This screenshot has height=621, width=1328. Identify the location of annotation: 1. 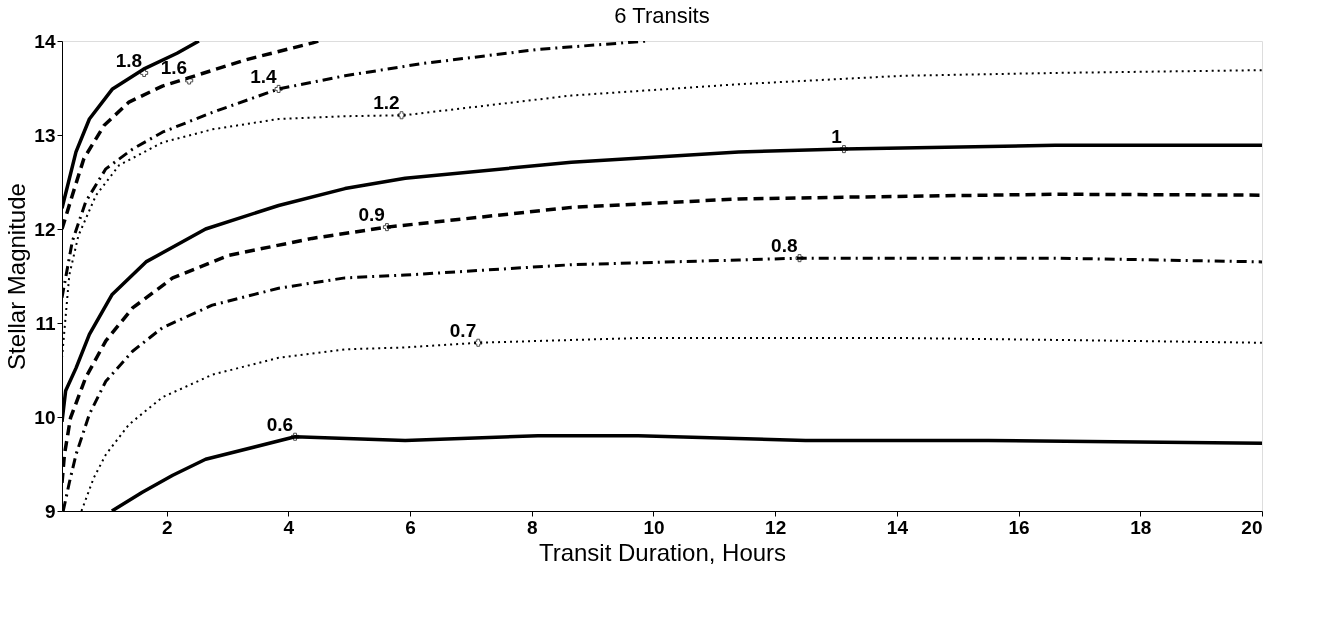
(837, 137).